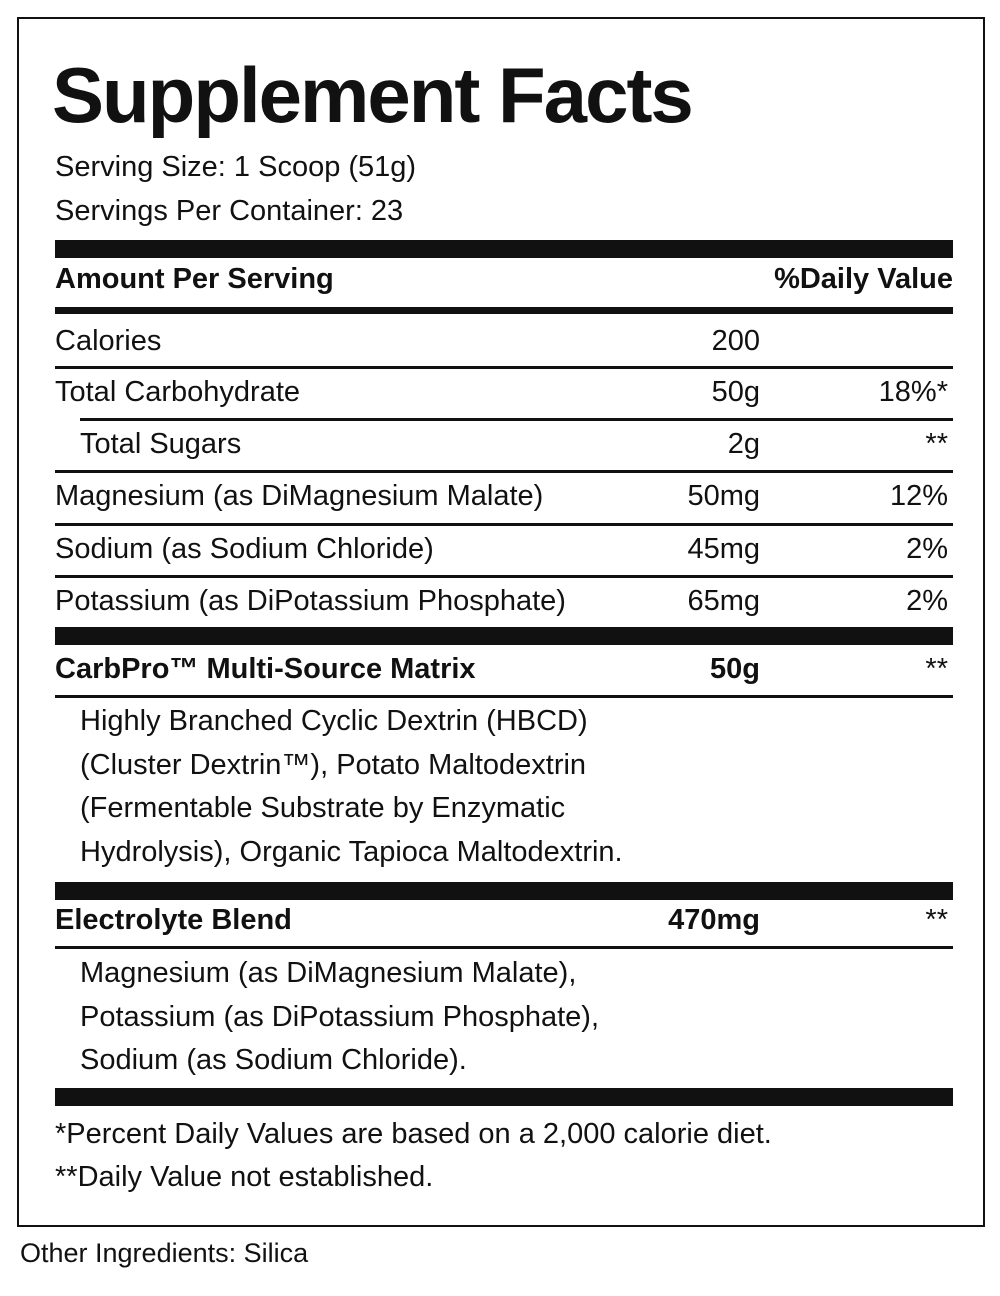 The image size is (1000, 1296). I want to click on other-ingredients: Other Ingredients: Silica, so click(164, 1253).